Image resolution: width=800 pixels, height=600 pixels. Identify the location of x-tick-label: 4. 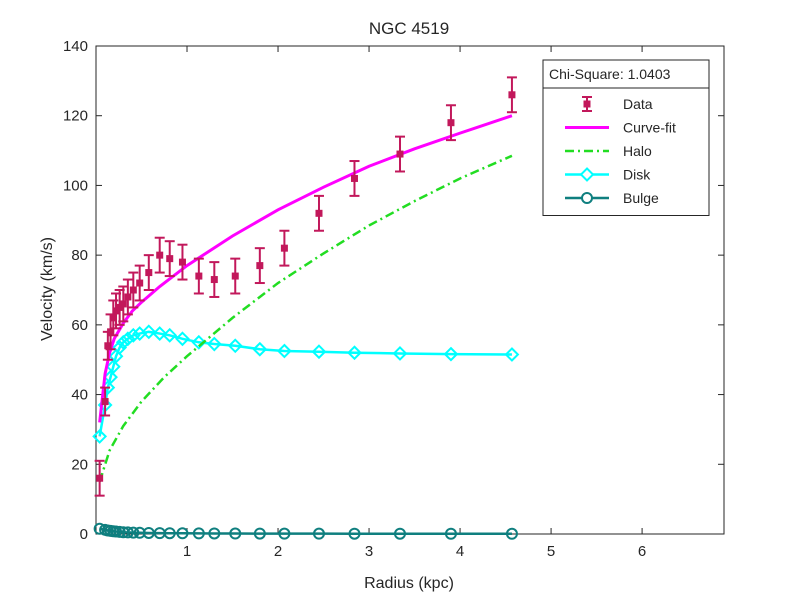
(460, 551).